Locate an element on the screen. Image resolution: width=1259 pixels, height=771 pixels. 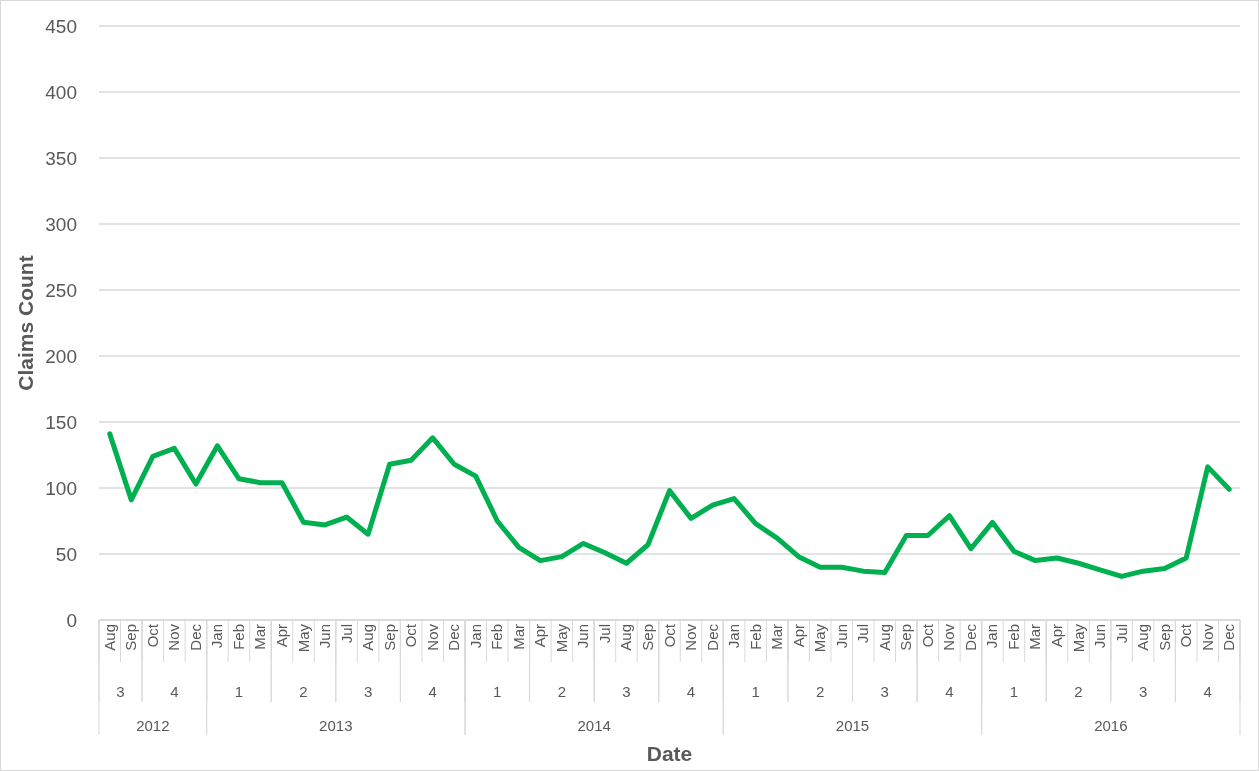
y-tick-label: 400 is located at coordinates (61, 92).